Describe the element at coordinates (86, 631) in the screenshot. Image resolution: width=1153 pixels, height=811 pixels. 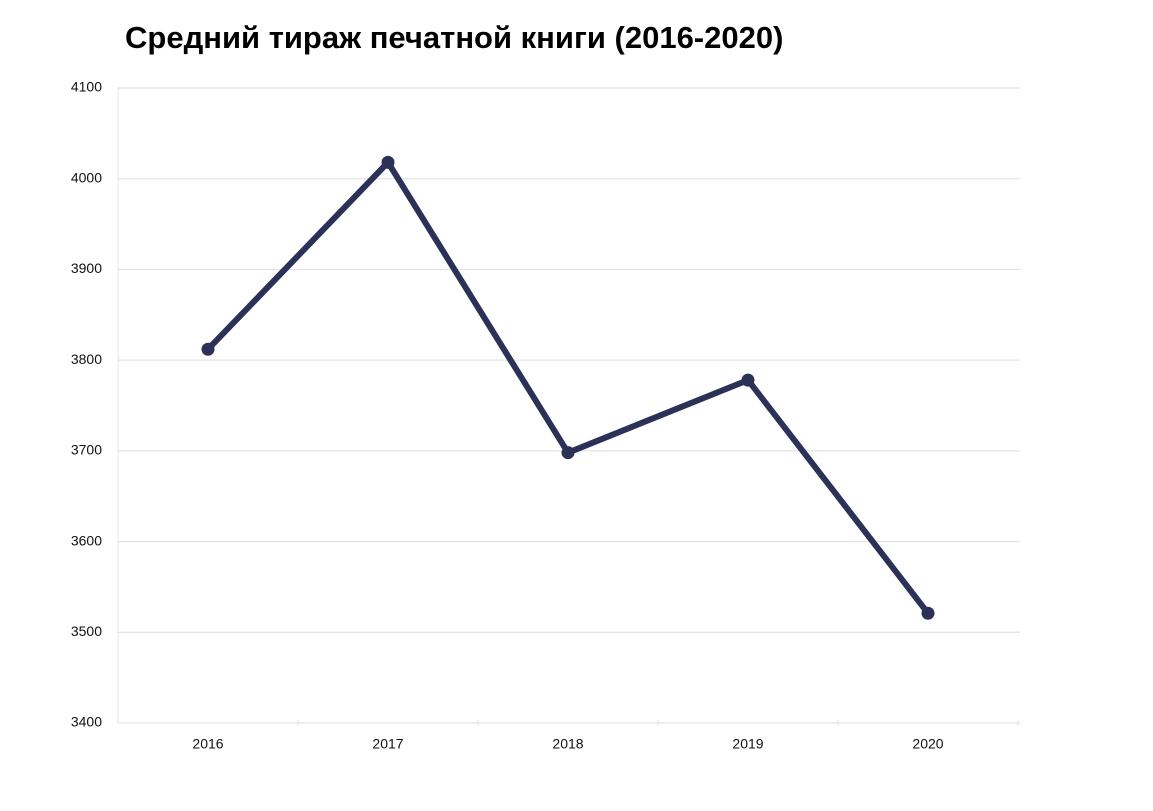
I see `y-tick-label: 3500` at that location.